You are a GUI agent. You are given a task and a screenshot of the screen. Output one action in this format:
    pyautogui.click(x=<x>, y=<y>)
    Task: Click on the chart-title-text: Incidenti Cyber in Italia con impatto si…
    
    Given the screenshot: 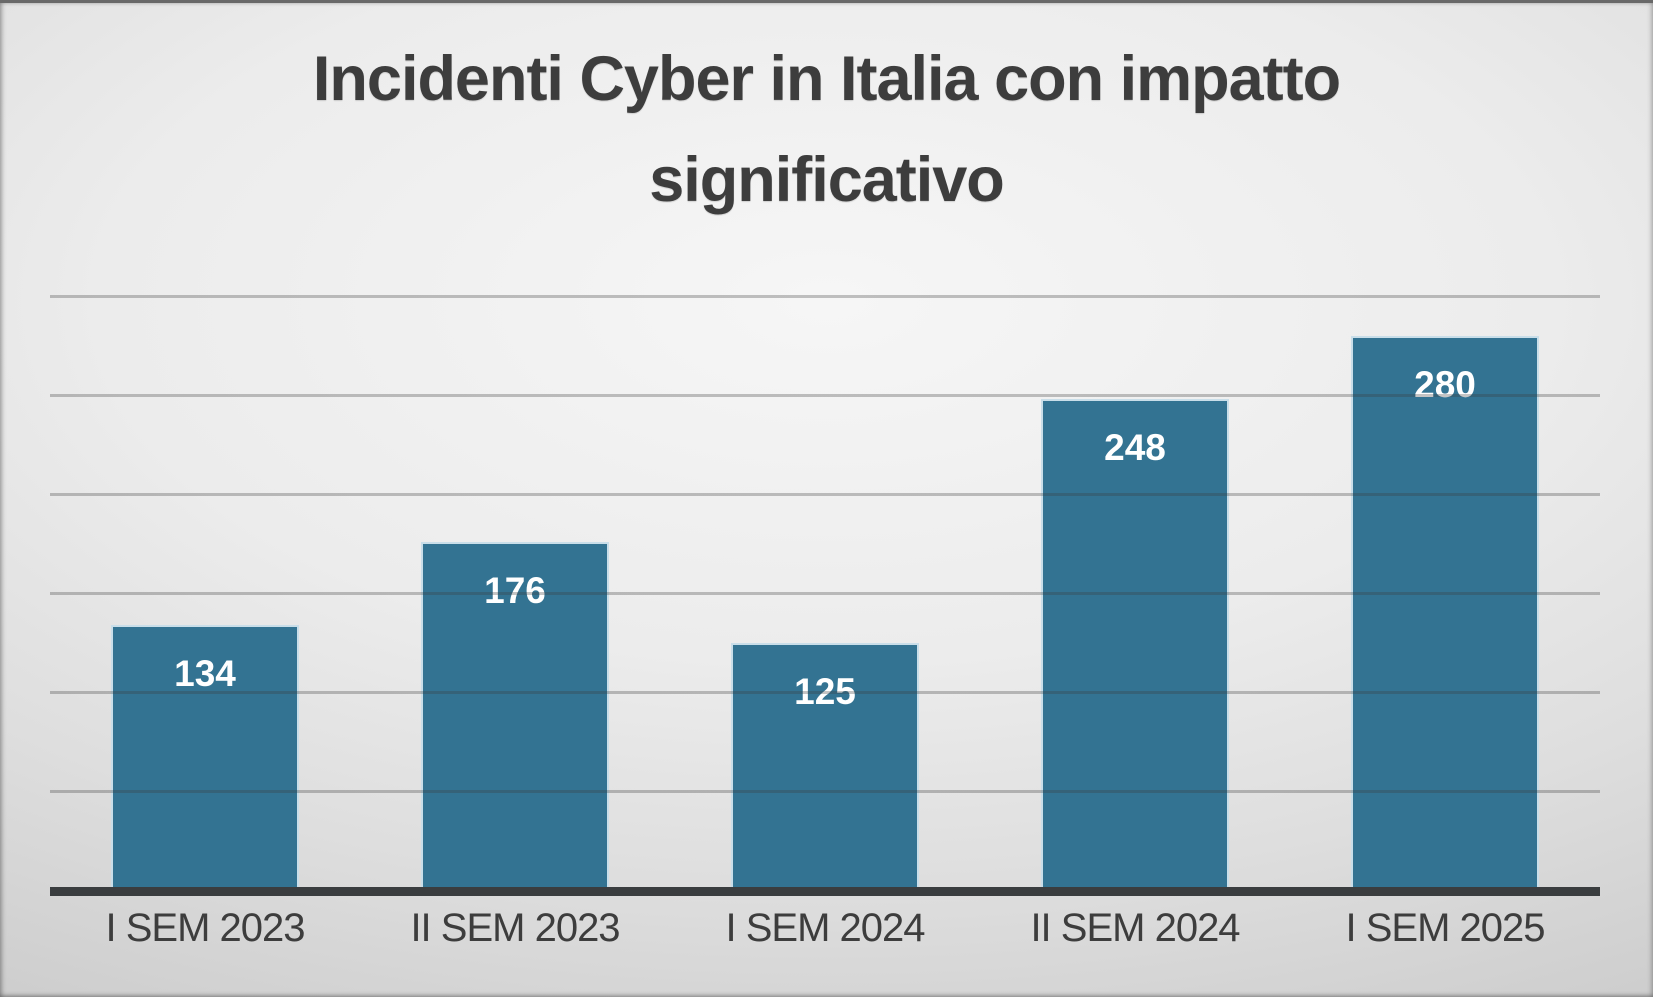 What is the action you would take?
    pyautogui.click(x=826, y=129)
    